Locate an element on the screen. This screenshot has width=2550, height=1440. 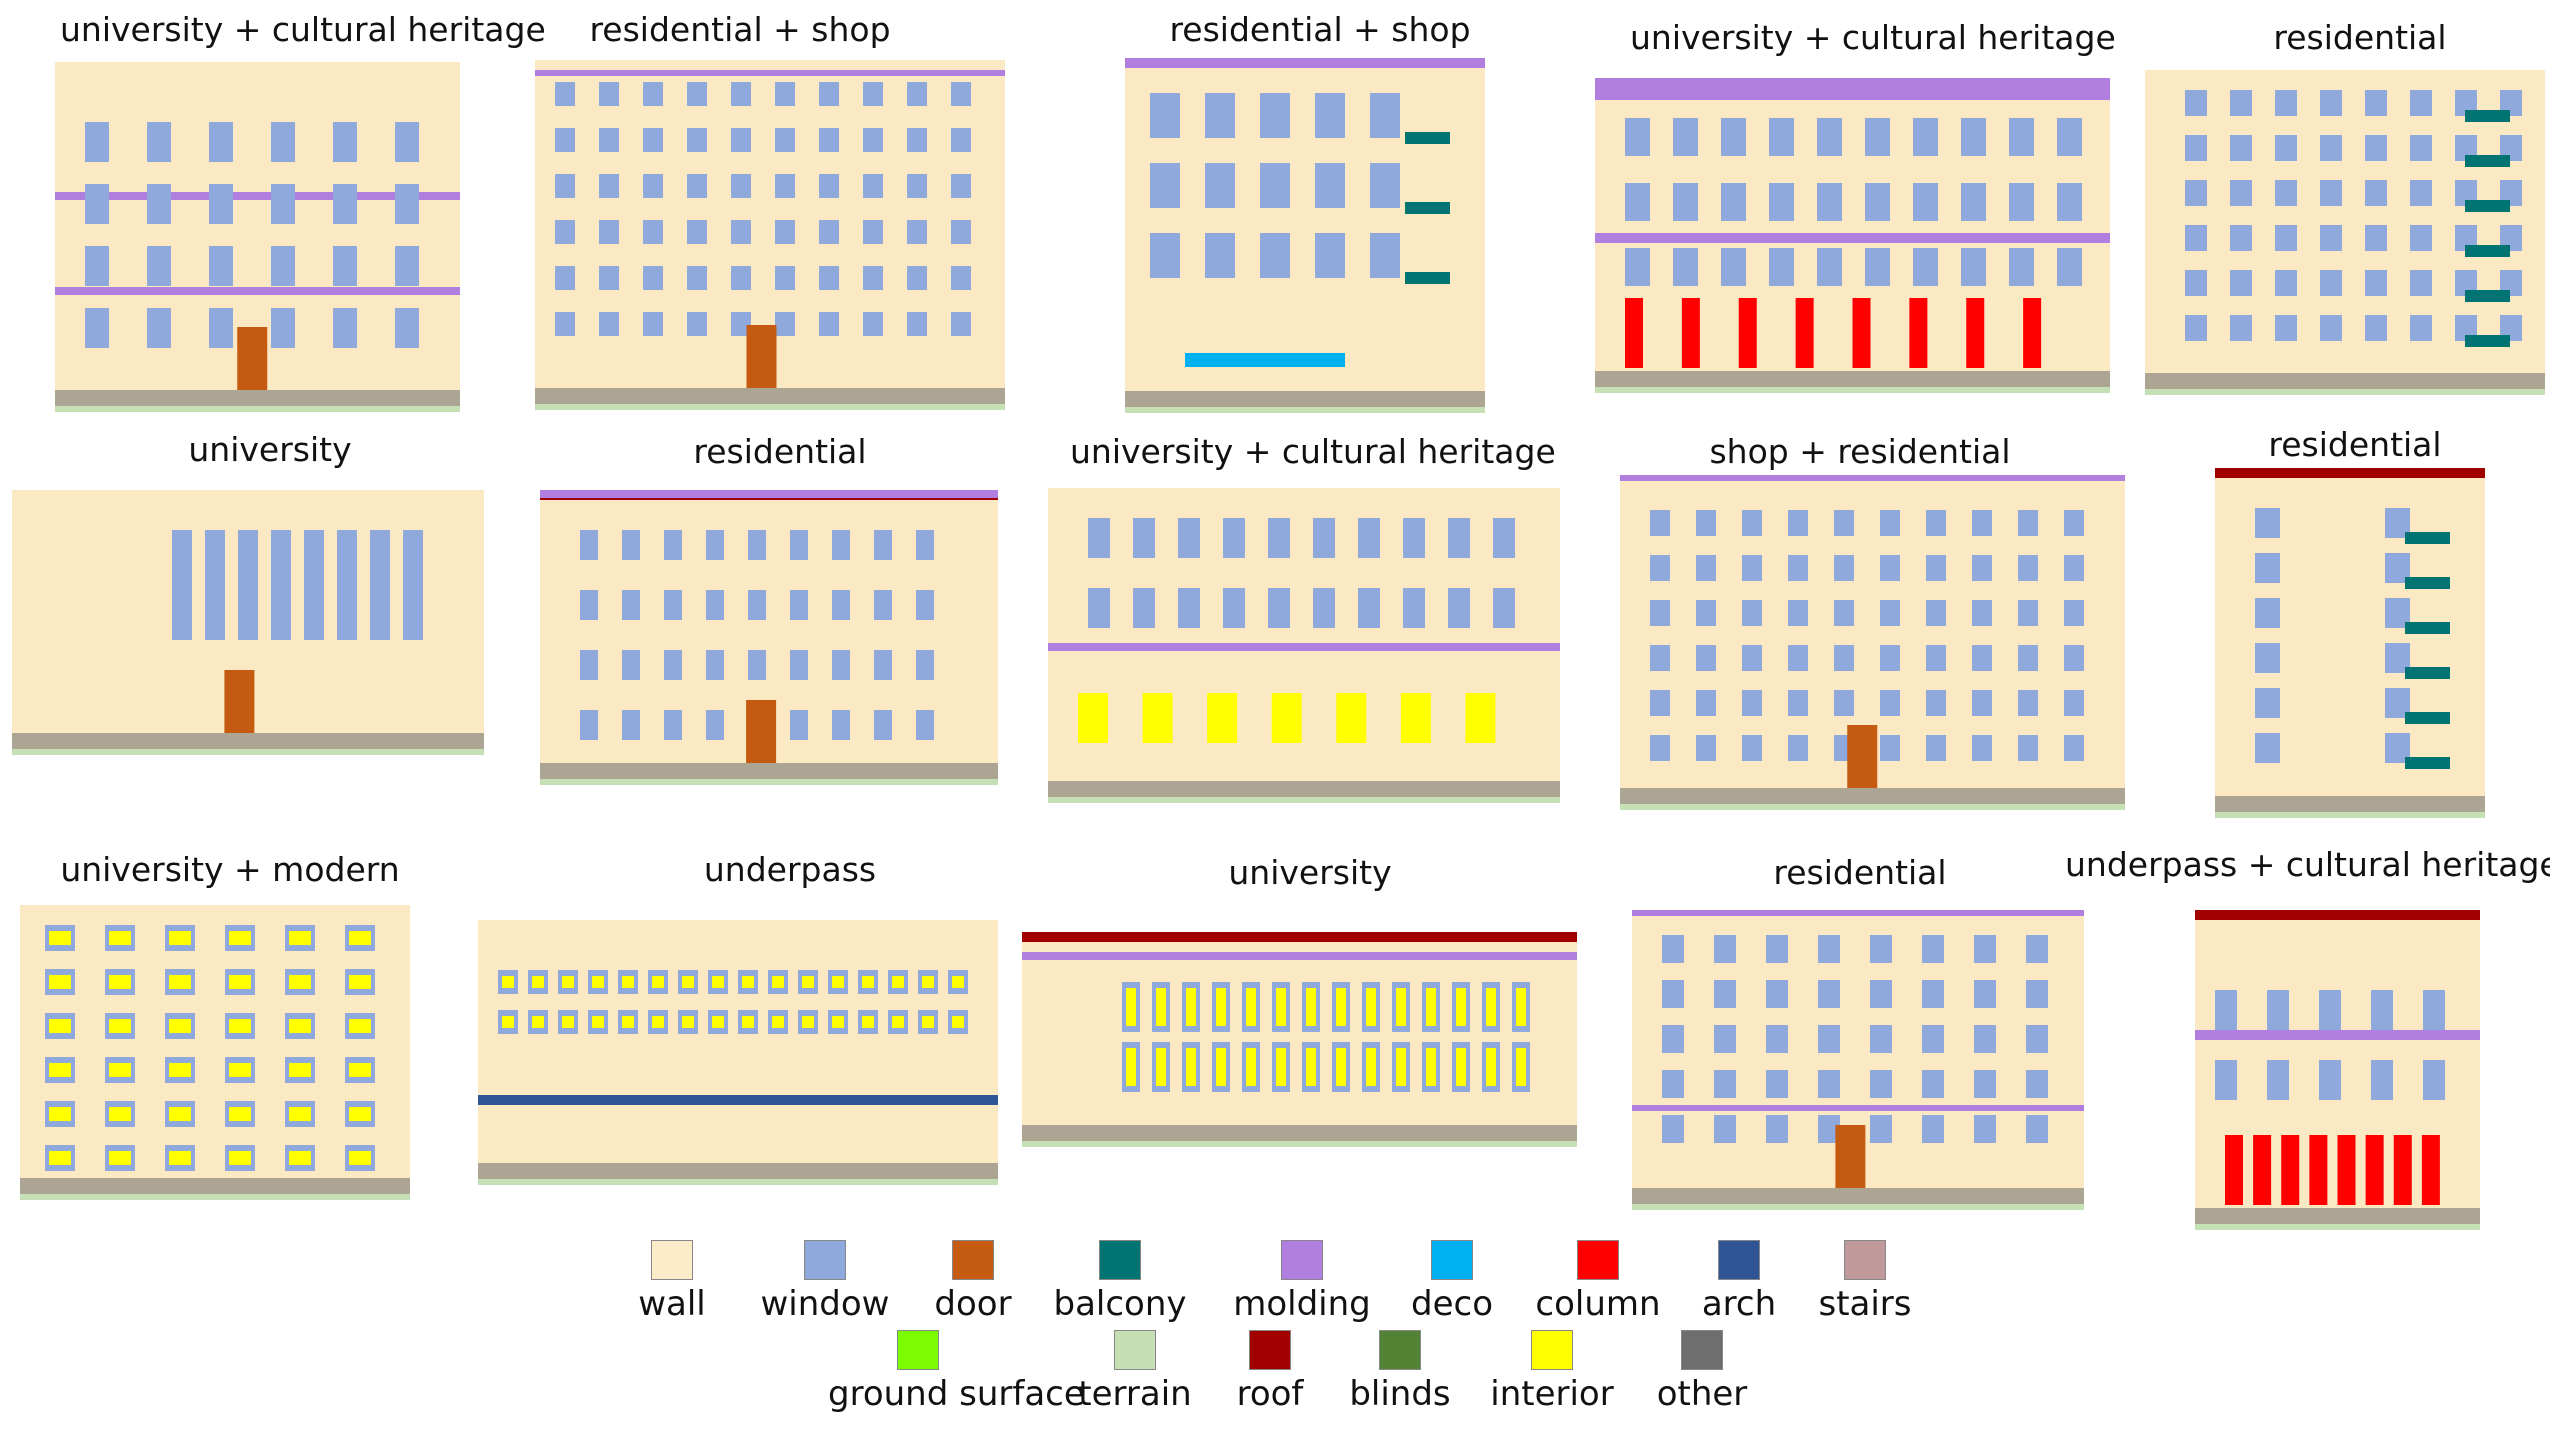
legend-label: wall is located at coordinates (672, 1304).